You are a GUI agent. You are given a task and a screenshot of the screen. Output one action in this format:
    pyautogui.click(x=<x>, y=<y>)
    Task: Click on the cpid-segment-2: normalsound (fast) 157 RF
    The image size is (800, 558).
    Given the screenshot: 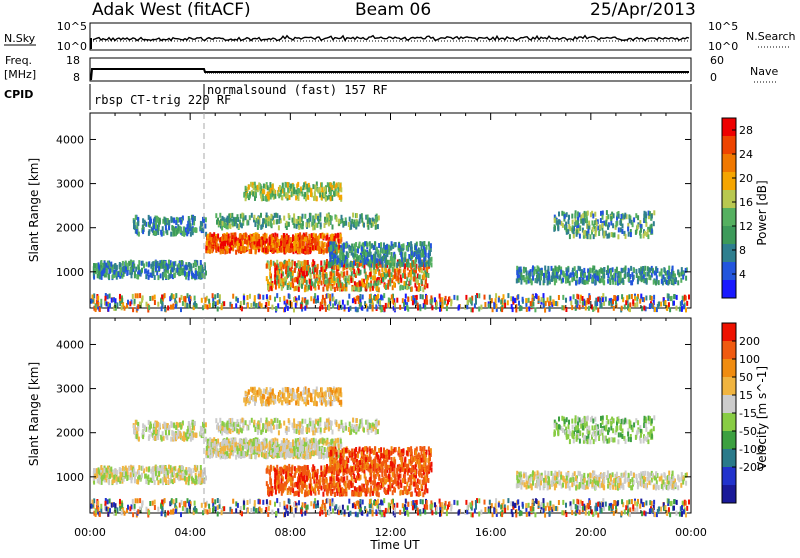 What is the action you would take?
    pyautogui.click(x=297, y=90)
    